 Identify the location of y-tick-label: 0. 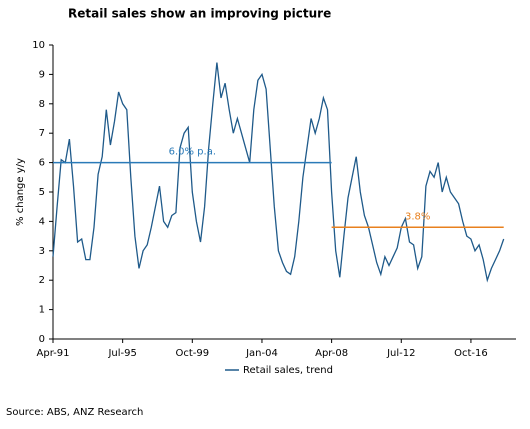
(42, 339).